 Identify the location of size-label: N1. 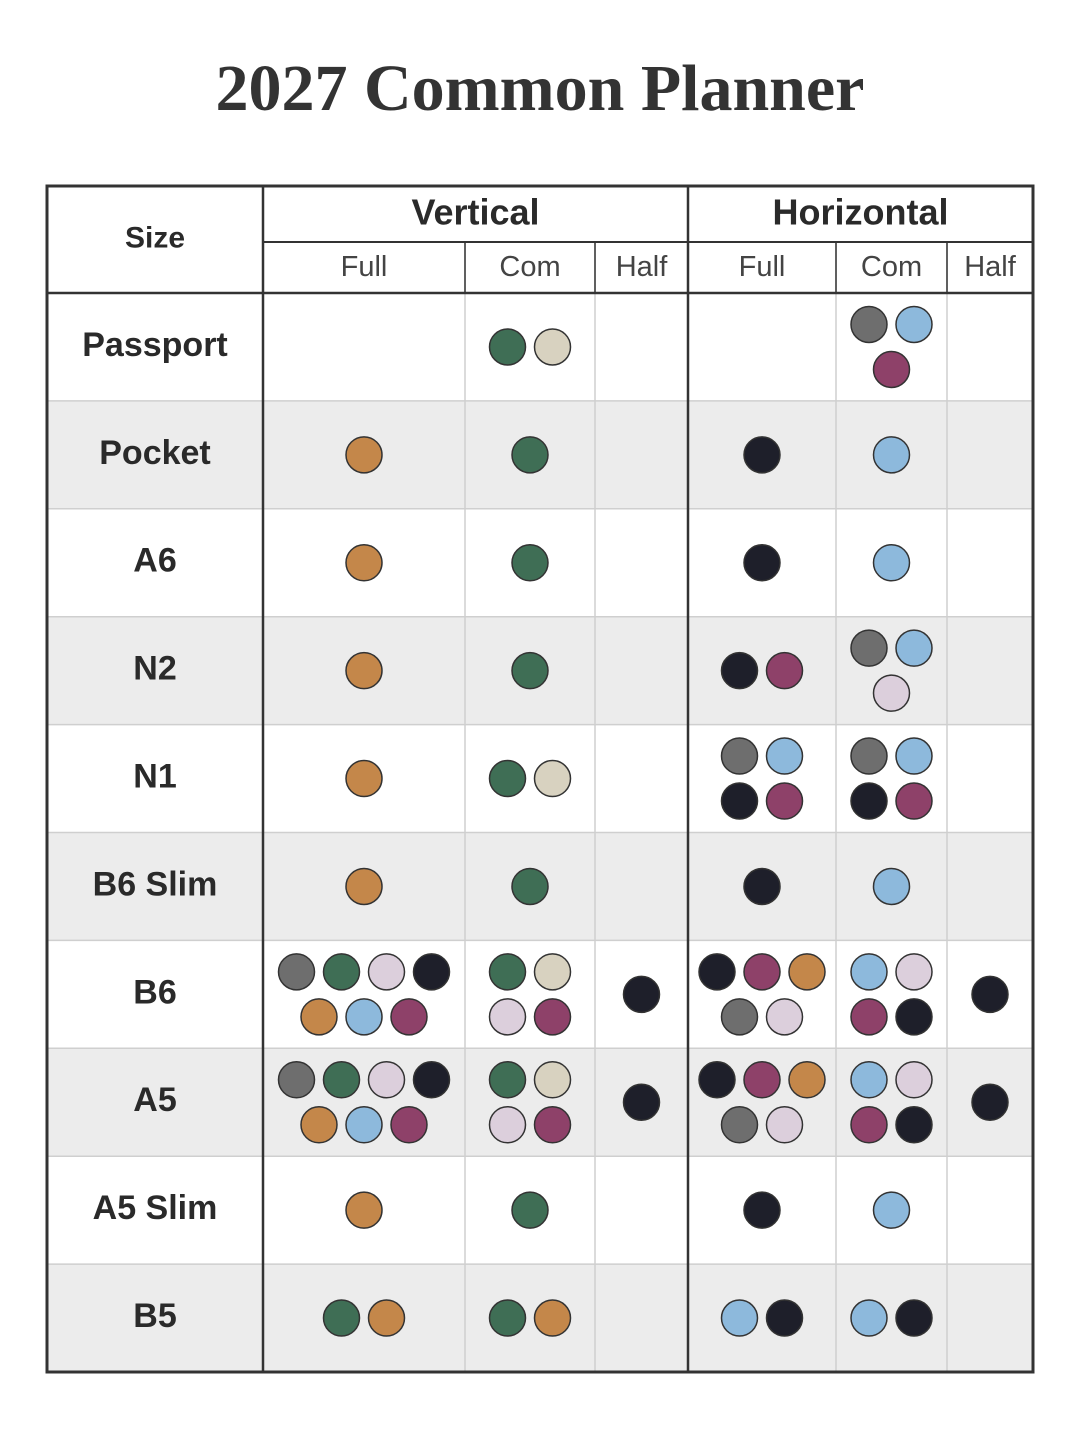
(154, 777).